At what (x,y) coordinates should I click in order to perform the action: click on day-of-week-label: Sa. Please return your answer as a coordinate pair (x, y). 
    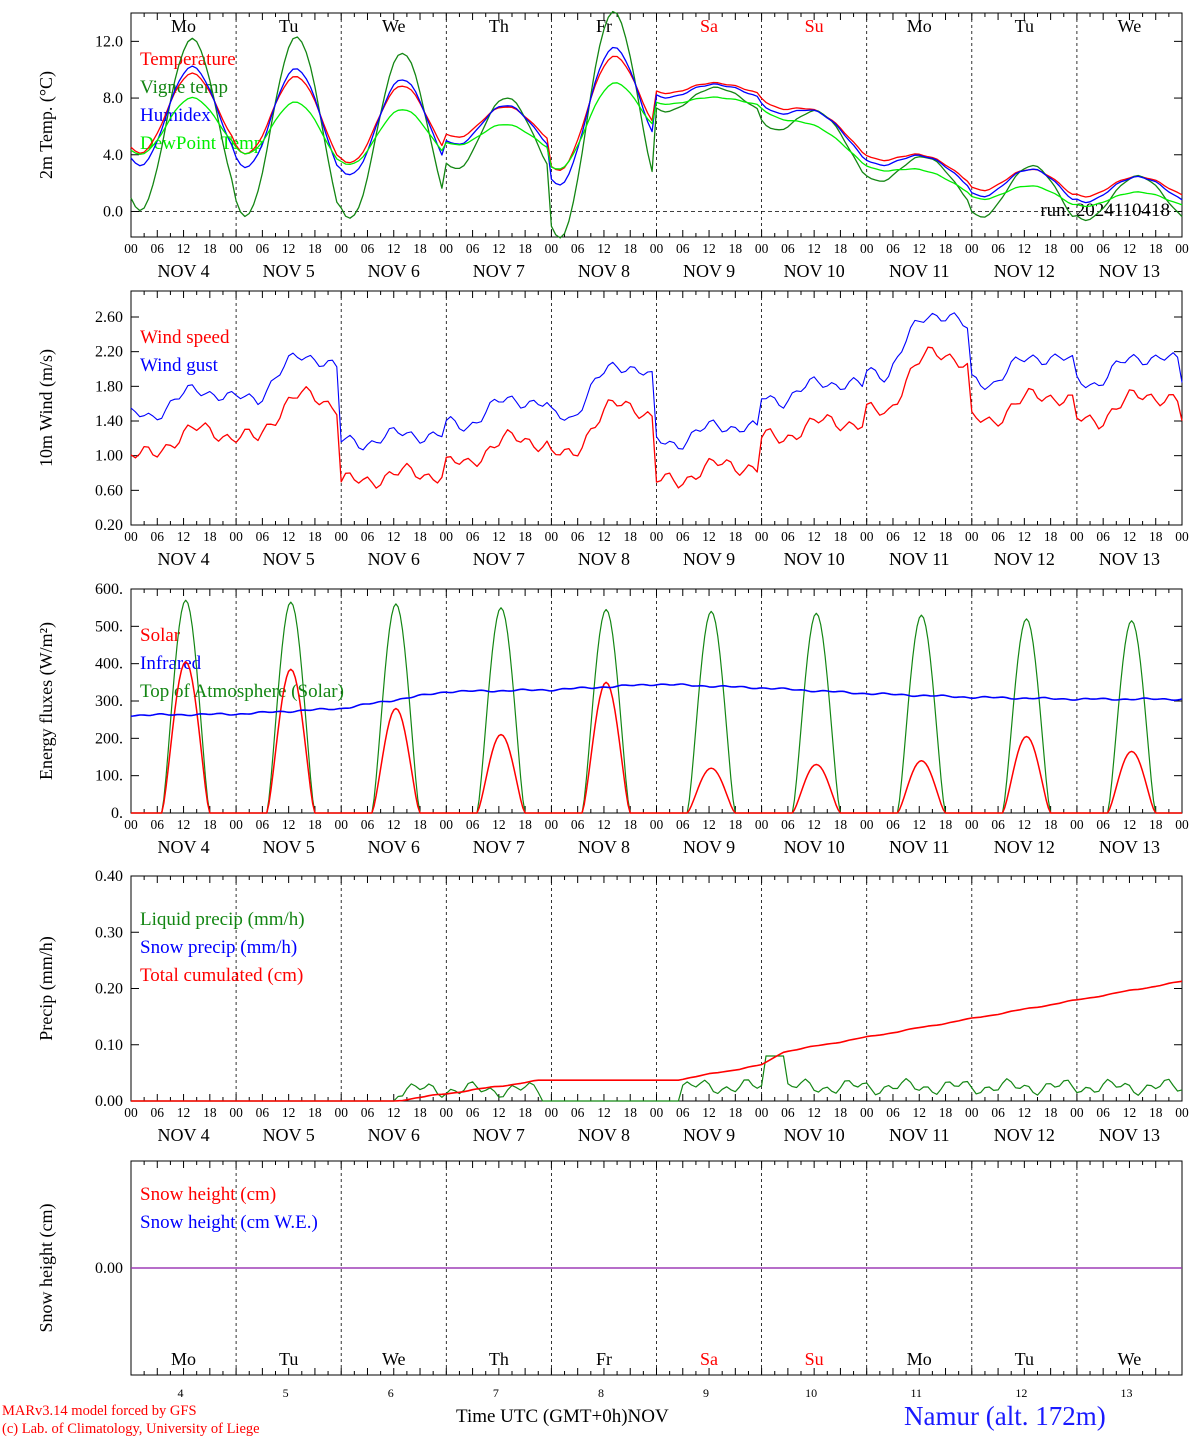
    Looking at the image, I should click on (709, 26).